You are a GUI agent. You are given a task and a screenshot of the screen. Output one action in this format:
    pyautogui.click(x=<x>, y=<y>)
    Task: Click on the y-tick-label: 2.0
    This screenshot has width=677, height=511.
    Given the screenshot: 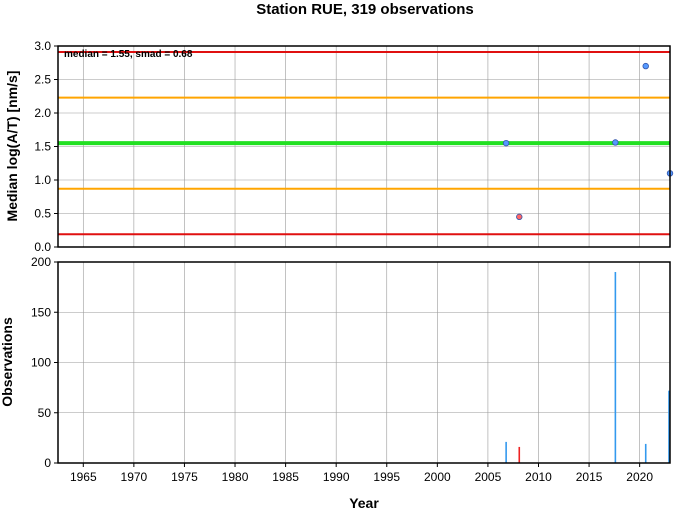 What is the action you would take?
    pyautogui.click(x=42, y=113)
    